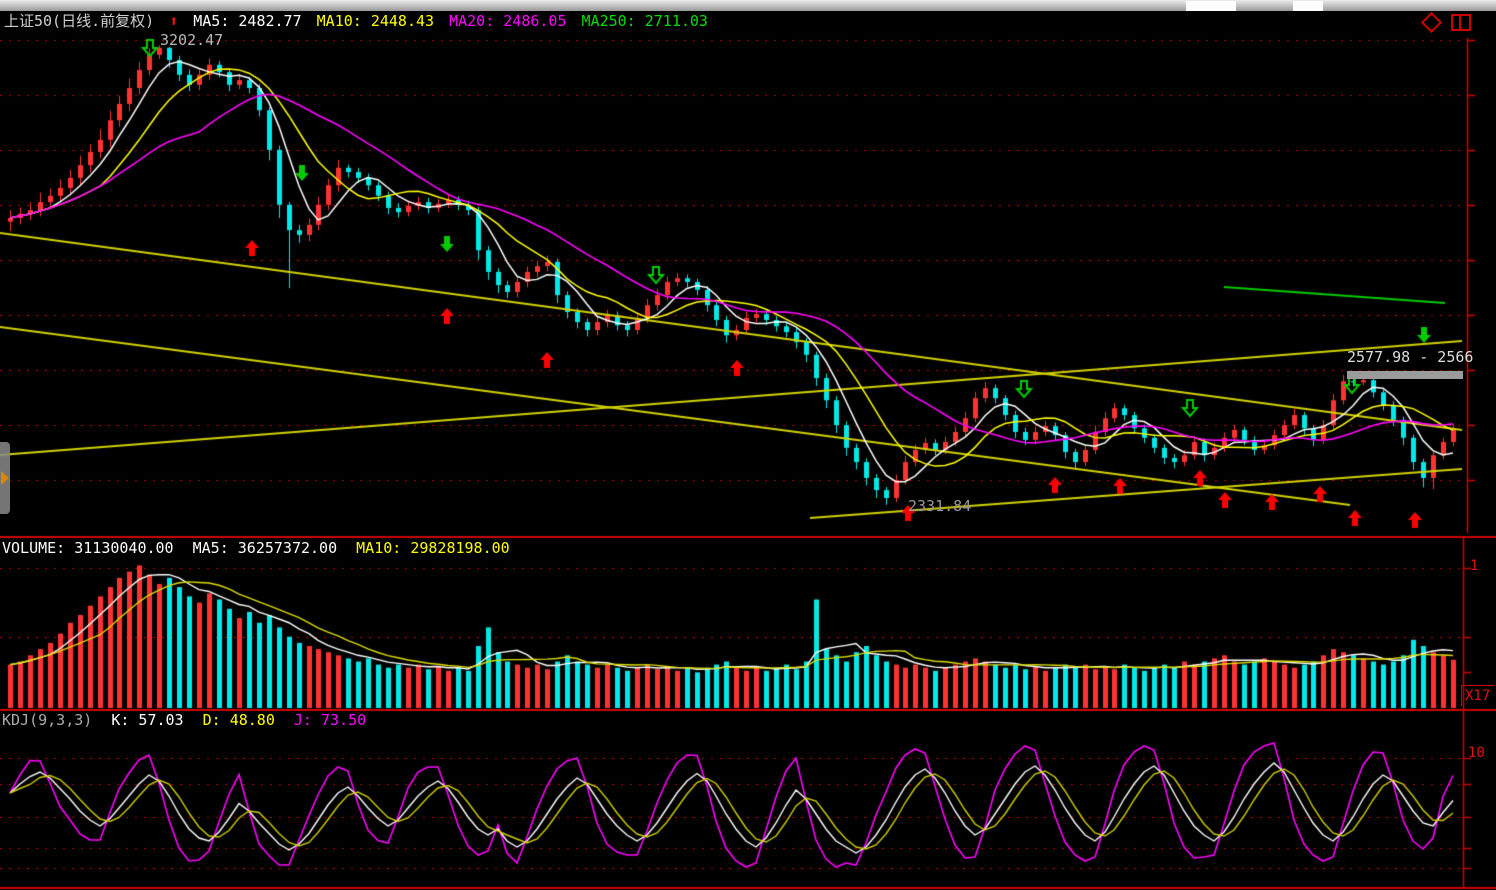 Image resolution: width=1496 pixels, height=890 pixels. I want to click on kdj-axis-label: 10, so click(1476, 753).